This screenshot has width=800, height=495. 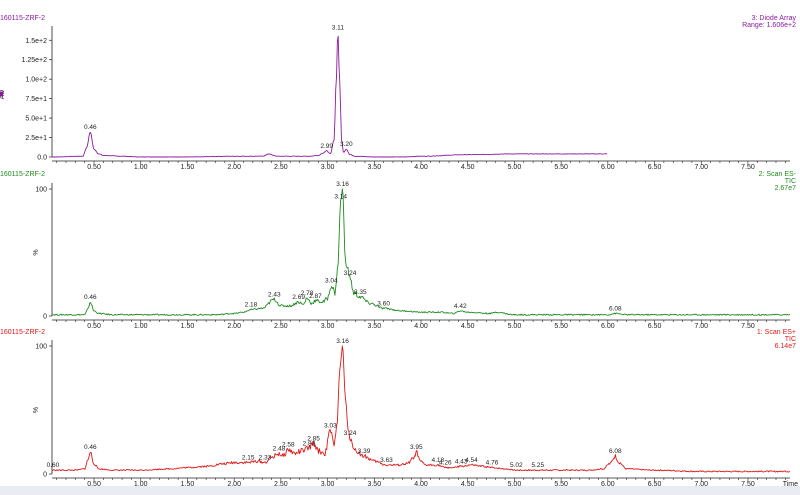 What do you see at coordinates (786, 346) in the screenshot?
I see `range-label: 6.14e7` at bounding box center [786, 346].